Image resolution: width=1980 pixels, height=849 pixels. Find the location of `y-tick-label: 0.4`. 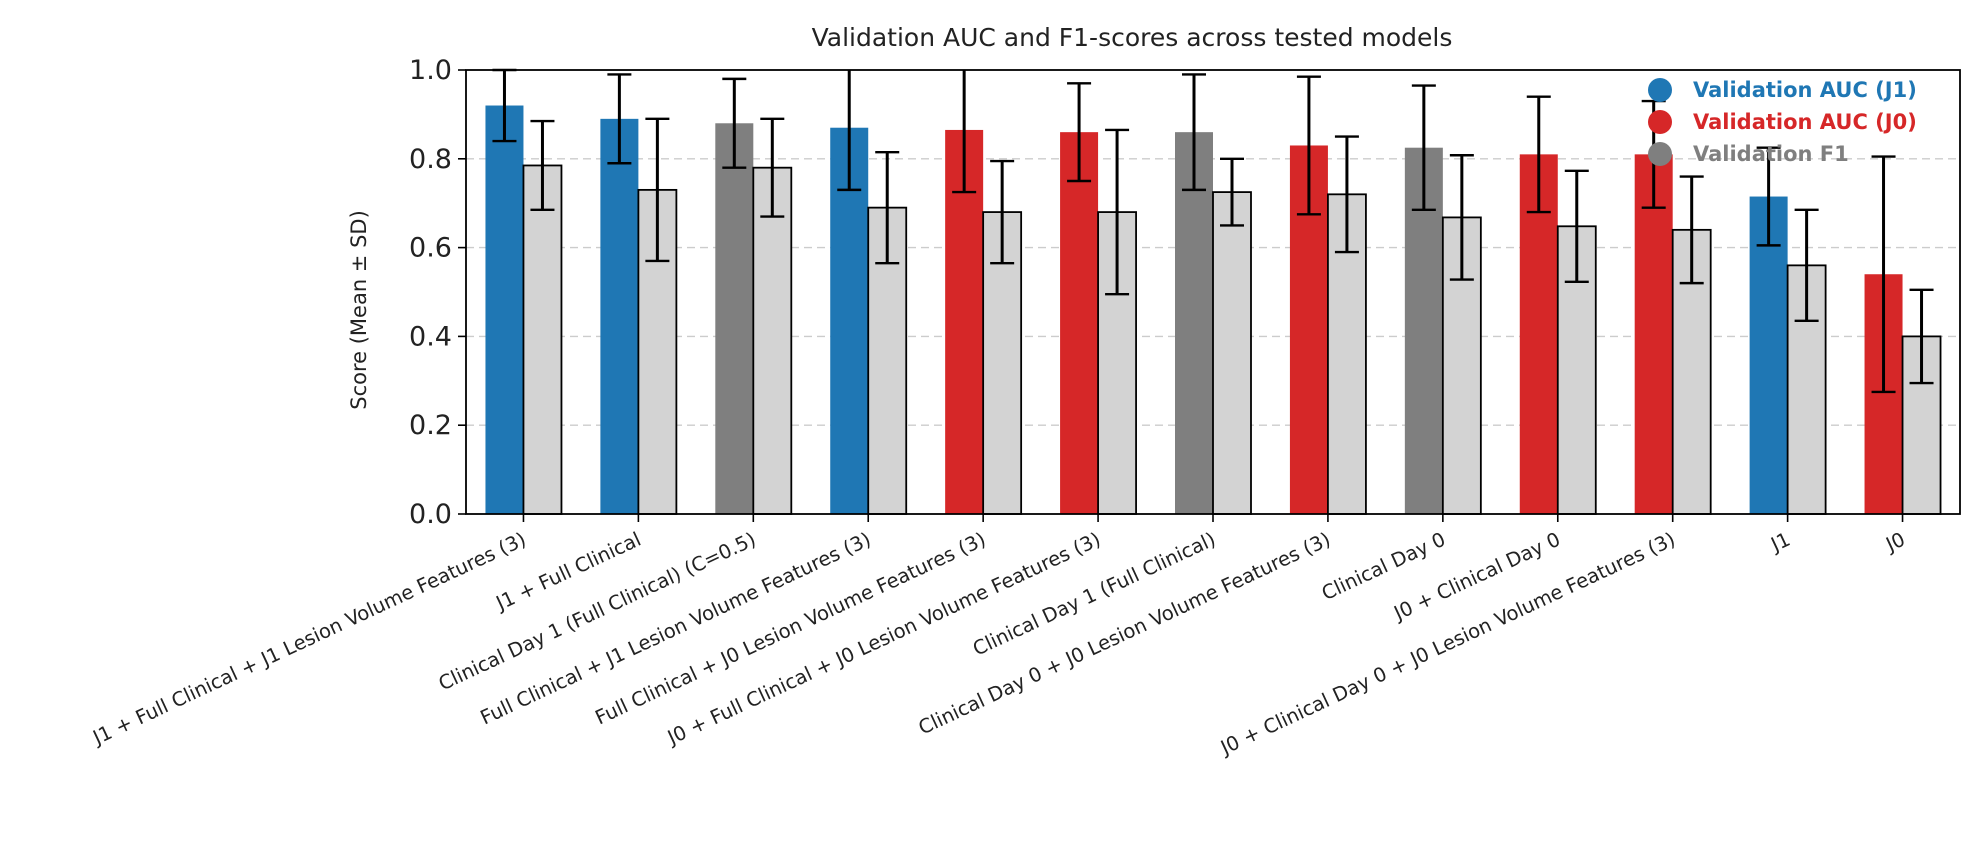

y-tick-label: 0.4 is located at coordinates (430, 336).